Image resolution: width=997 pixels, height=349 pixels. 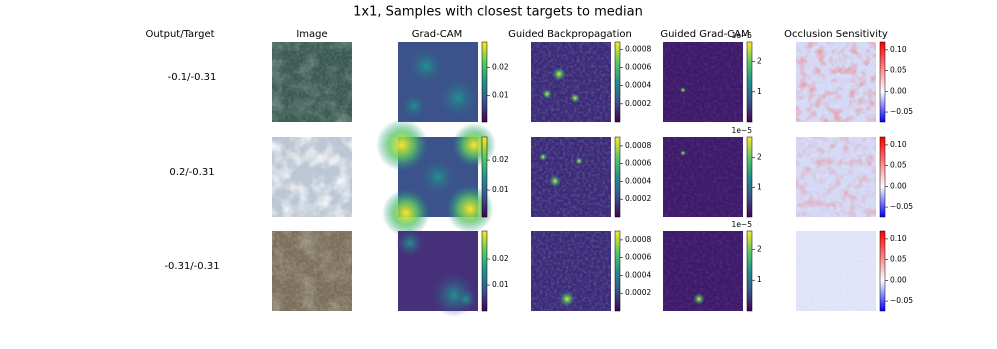 I want to click on column-header: Grad-CAM, so click(x=437, y=34).